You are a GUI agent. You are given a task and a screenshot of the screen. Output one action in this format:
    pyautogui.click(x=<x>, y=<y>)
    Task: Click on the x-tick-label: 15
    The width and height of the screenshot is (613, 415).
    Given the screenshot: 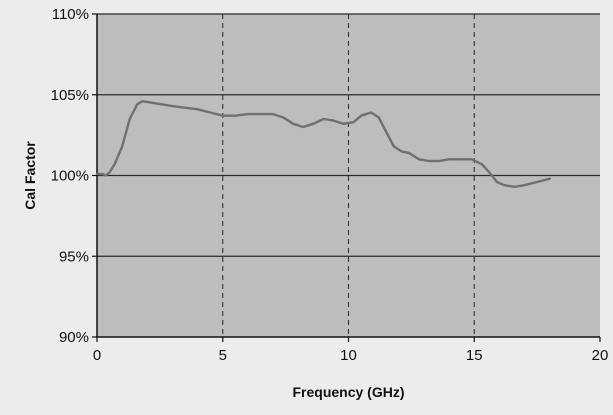 What is the action you would take?
    pyautogui.click(x=474, y=355)
    